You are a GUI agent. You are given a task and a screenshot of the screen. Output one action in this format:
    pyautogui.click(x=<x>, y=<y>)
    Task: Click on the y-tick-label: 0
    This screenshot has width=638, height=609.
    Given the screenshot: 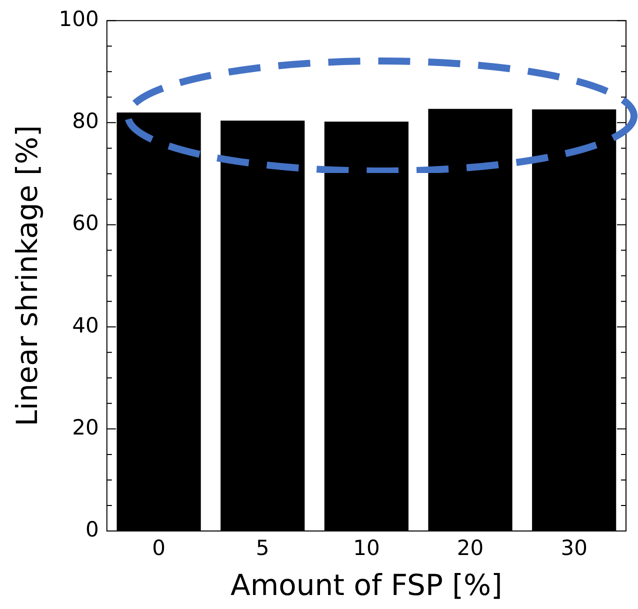 What is the action you would take?
    pyautogui.click(x=92, y=529)
    